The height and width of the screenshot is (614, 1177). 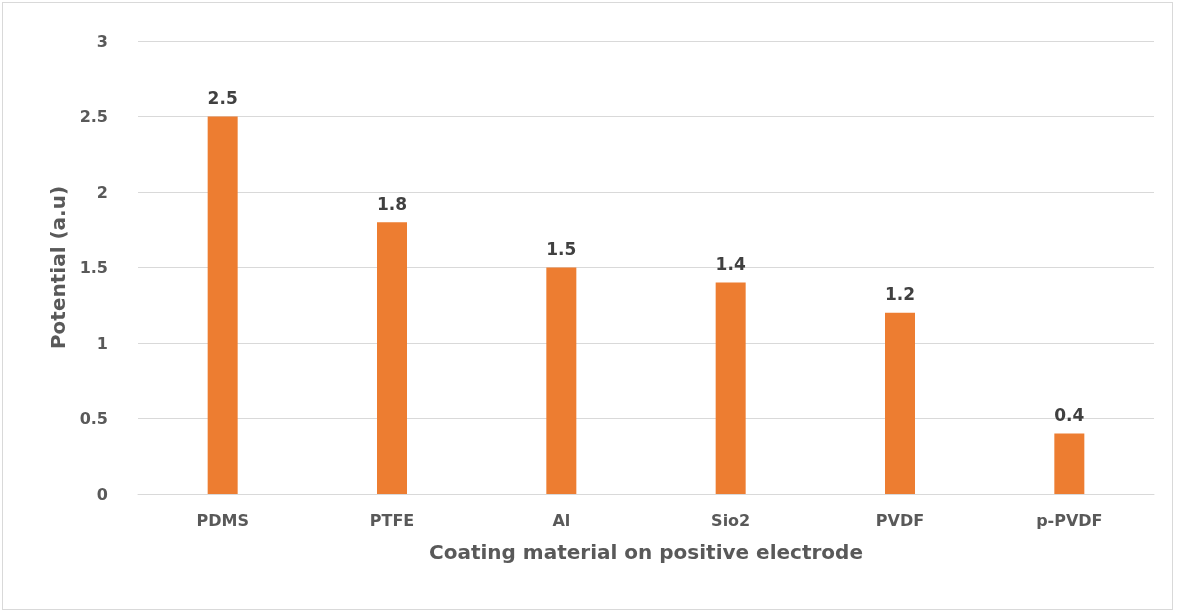 I want to click on y-tick-label: 1.5, so click(x=93, y=267).